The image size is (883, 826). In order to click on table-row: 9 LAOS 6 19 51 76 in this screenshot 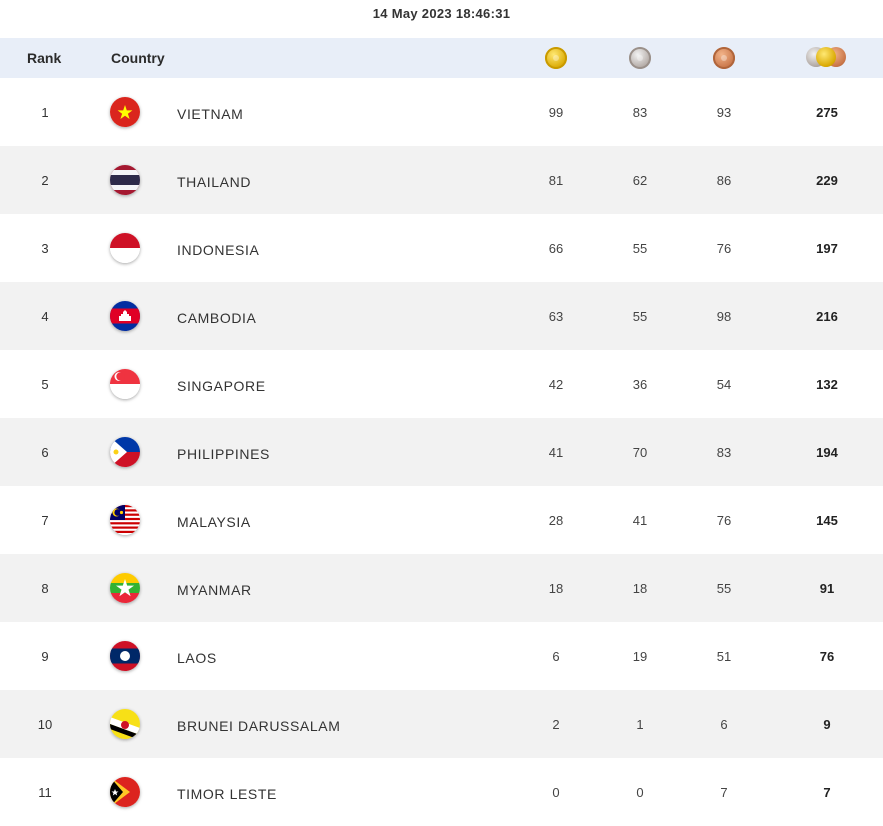, I will do `click(441, 656)`.